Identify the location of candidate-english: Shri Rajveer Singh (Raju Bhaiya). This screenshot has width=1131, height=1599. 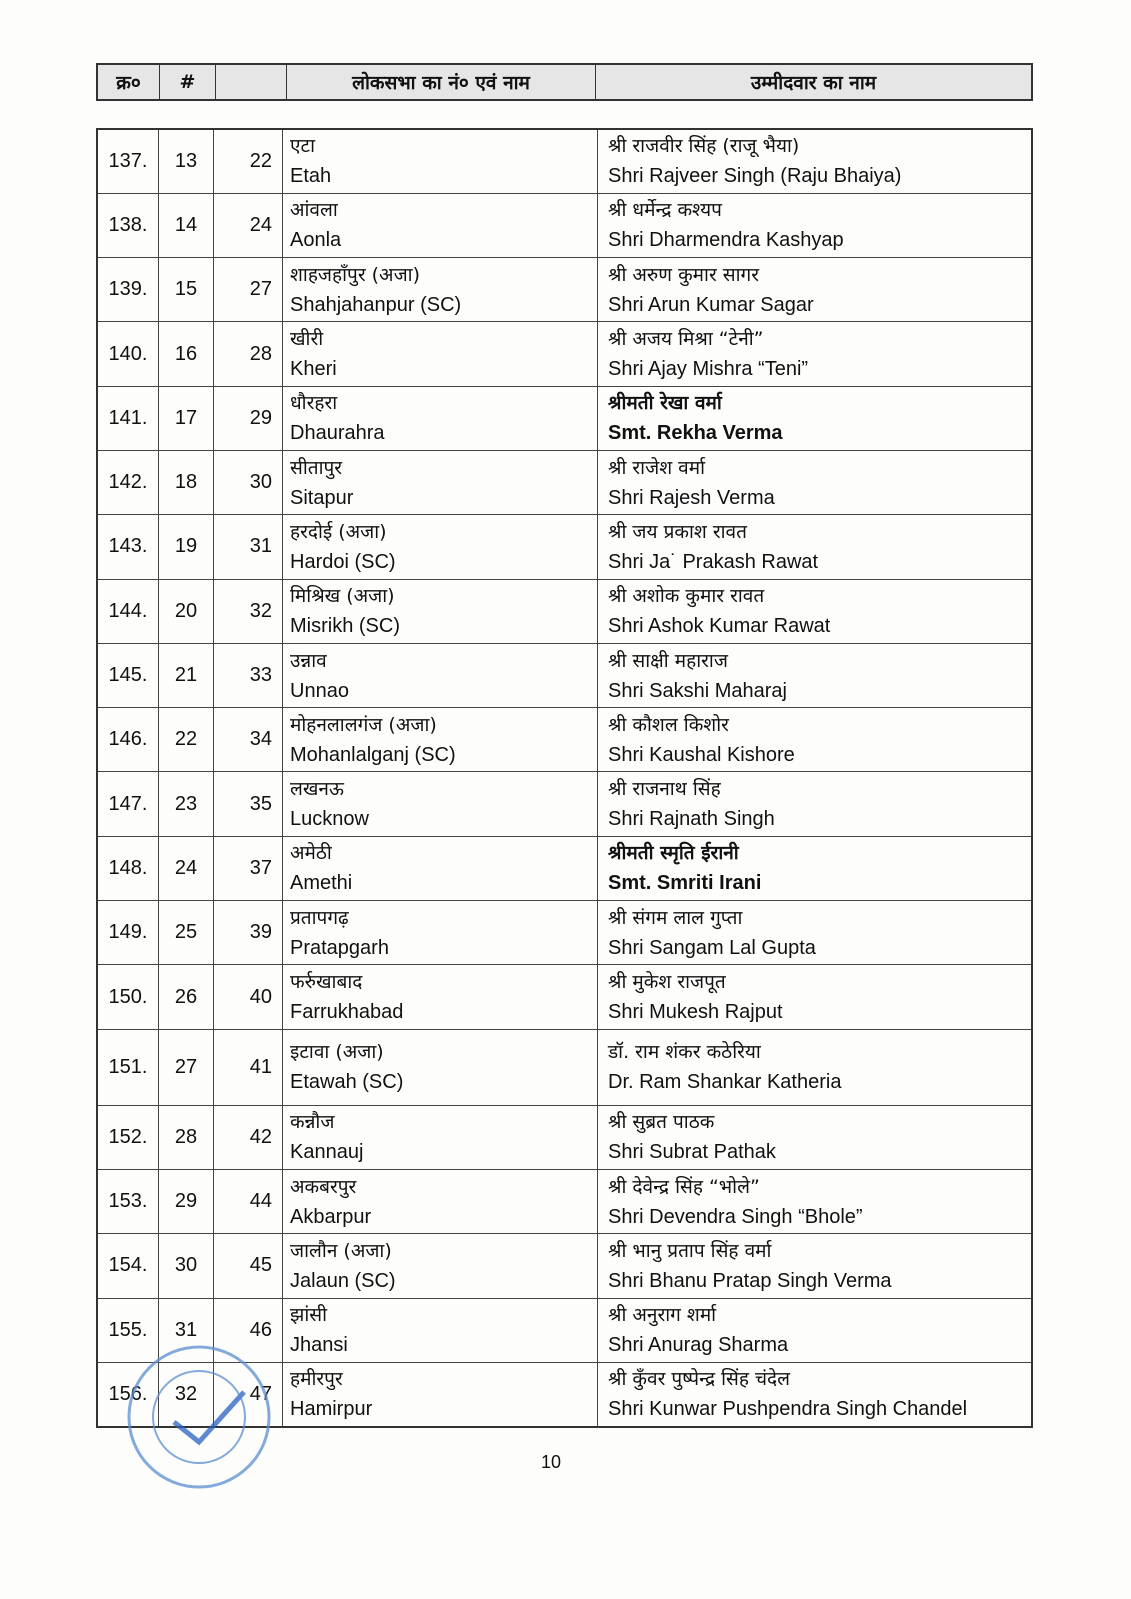
(755, 176).